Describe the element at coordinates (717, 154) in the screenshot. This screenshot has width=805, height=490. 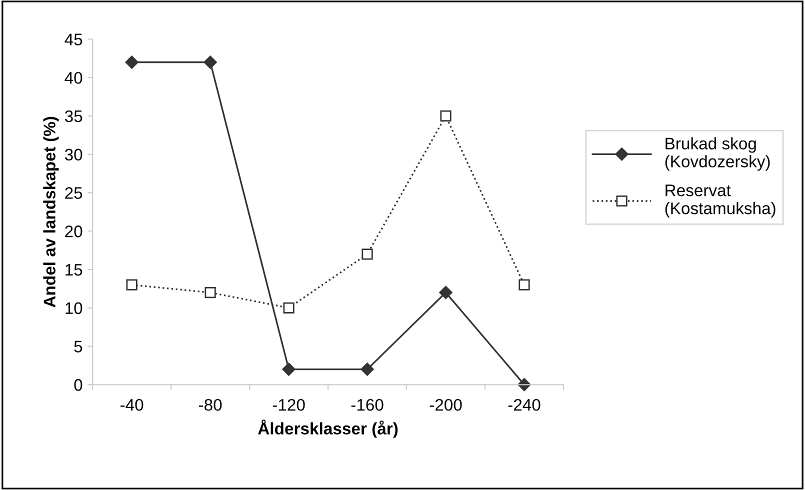
I see `legend-label: Brukad skog (Kovdozersky)` at that location.